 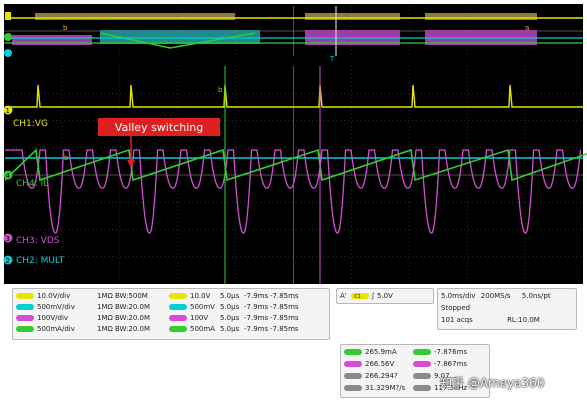 I want to click on measurement-value: 265.9mA, so click(x=381, y=352).